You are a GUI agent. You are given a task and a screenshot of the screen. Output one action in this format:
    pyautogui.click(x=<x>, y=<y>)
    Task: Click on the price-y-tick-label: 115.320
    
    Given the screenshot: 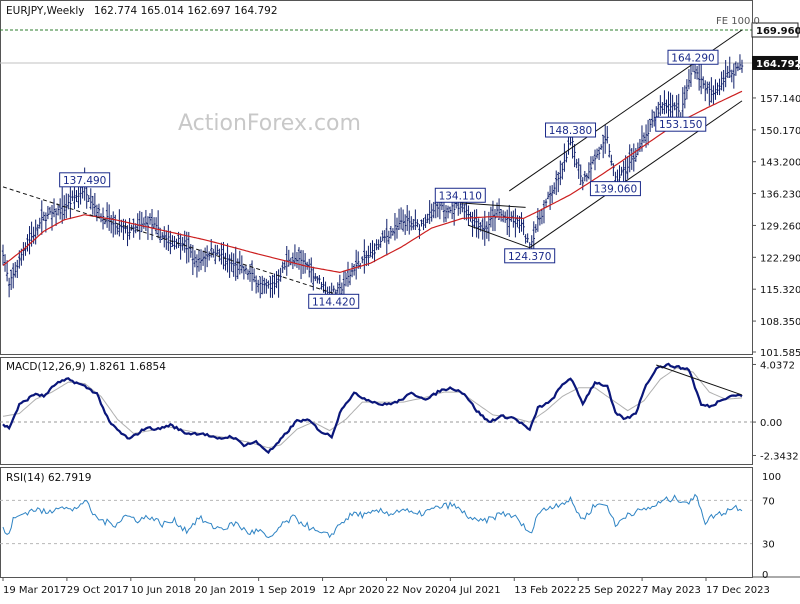 What is the action you would take?
    pyautogui.click(x=780, y=290)
    